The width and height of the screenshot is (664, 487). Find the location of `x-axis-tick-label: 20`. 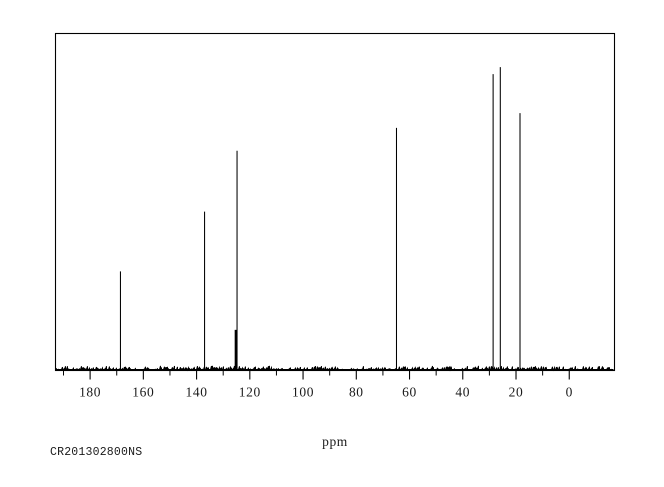

x-axis-tick-label: 20 is located at coordinates (516, 392).